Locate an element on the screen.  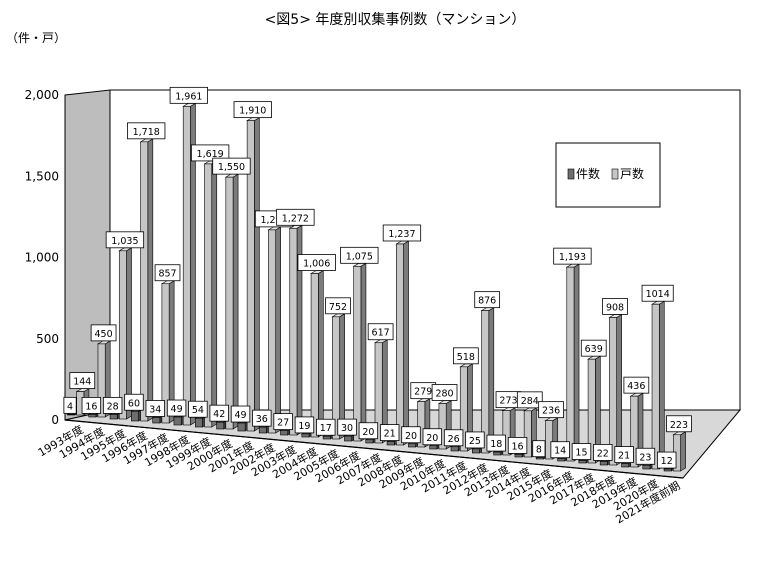
svg-text: 1,237 is located at coordinates (401, 234).